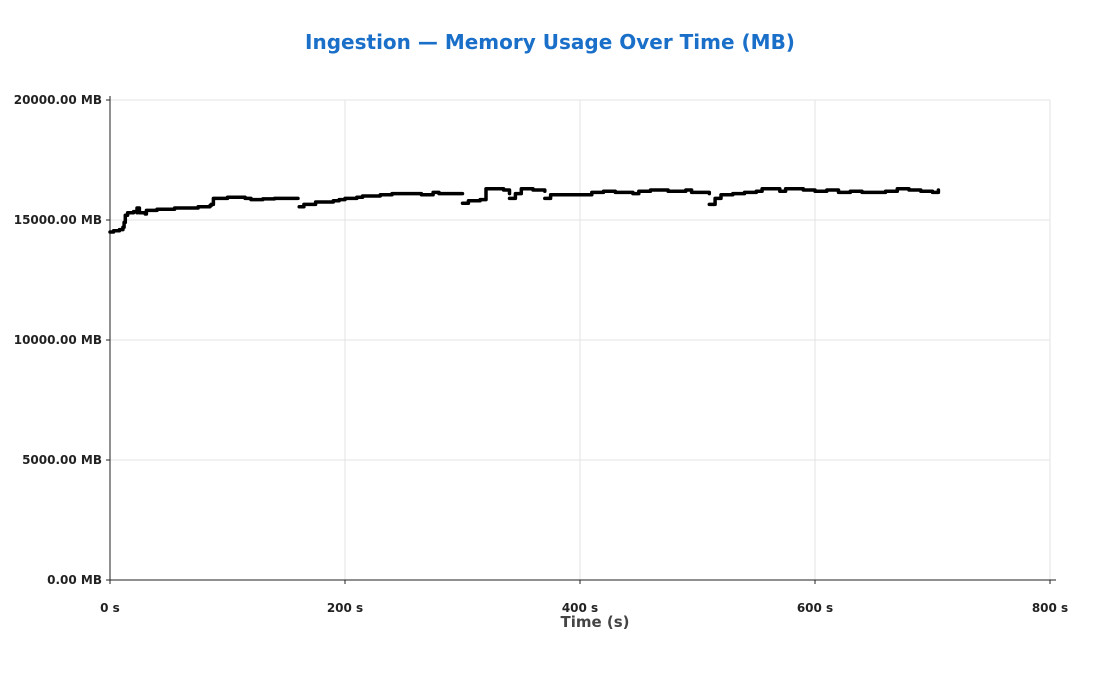 The height and width of the screenshot is (700, 1100). I want to click on y-tick-label: 20000.00 MB, so click(58, 100).